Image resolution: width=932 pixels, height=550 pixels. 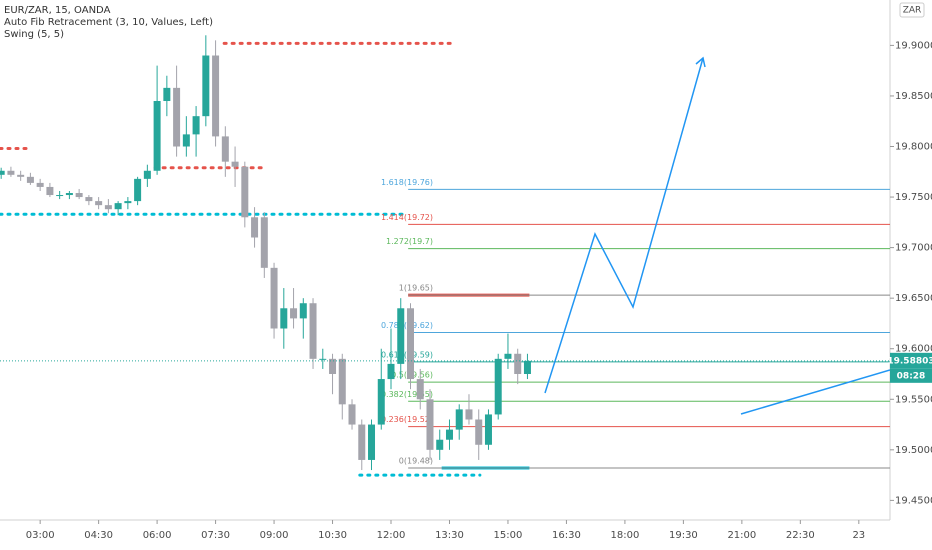 What do you see at coordinates (215, 535) in the screenshot?
I see `x-tick-label: 07:30` at bounding box center [215, 535].